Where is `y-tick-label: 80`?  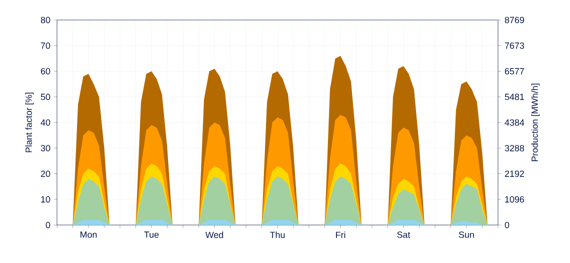 y-tick-label: 80 is located at coordinates (45, 20).